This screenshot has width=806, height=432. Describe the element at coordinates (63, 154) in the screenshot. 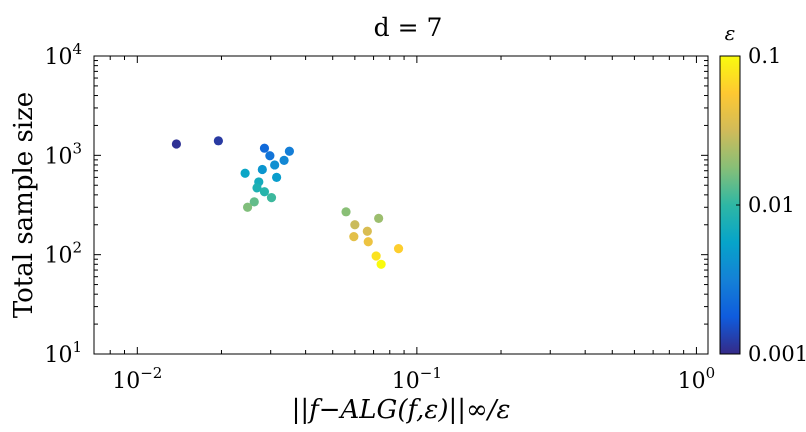

I see `y-tick-label: 10³` at that location.